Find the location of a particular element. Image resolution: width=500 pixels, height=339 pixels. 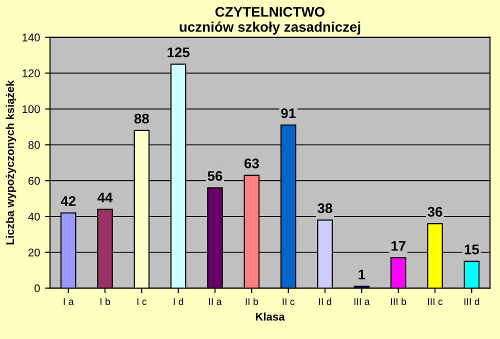

x-tick-label: II d is located at coordinates (325, 302).